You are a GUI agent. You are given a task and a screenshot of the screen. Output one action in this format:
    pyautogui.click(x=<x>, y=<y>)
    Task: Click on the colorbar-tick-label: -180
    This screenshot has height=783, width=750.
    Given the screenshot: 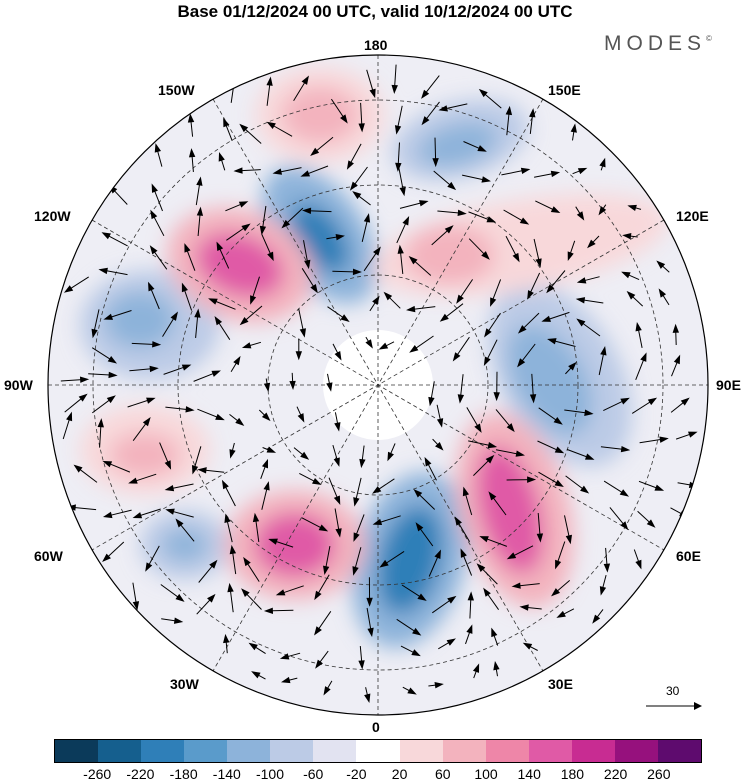 What is the action you would take?
    pyautogui.click(x=183, y=774)
    